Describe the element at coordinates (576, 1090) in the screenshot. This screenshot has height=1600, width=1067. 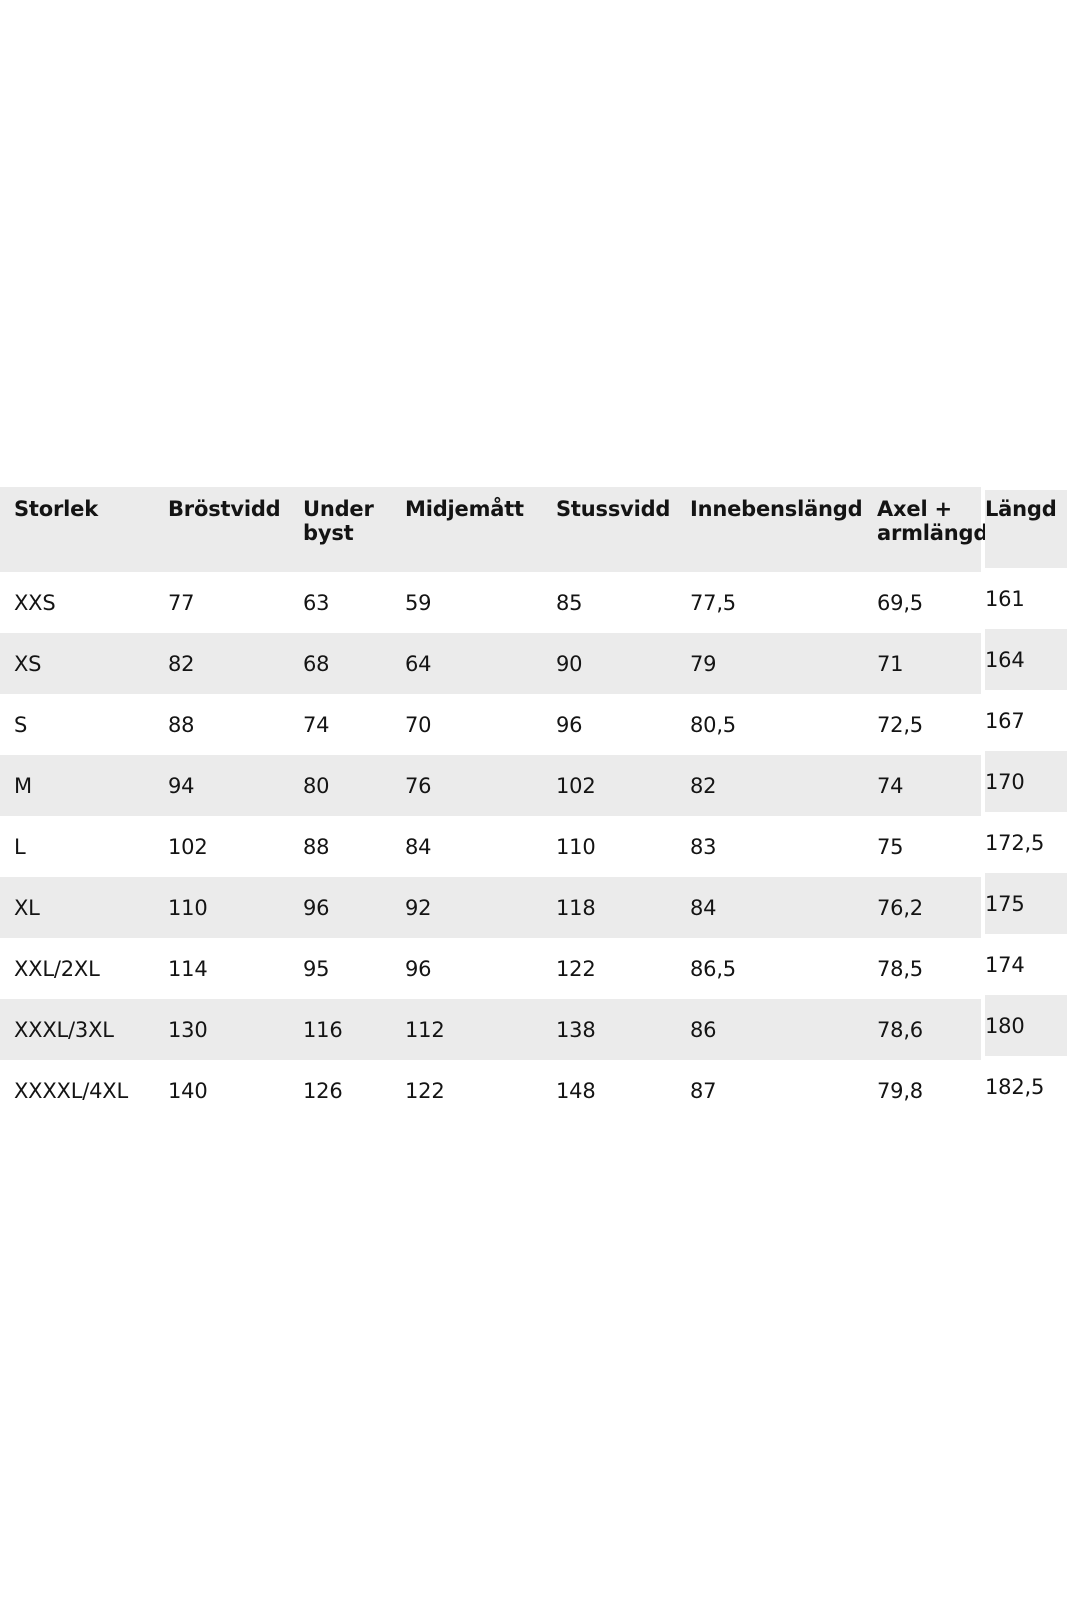
I see `value-cell: 148` at that location.